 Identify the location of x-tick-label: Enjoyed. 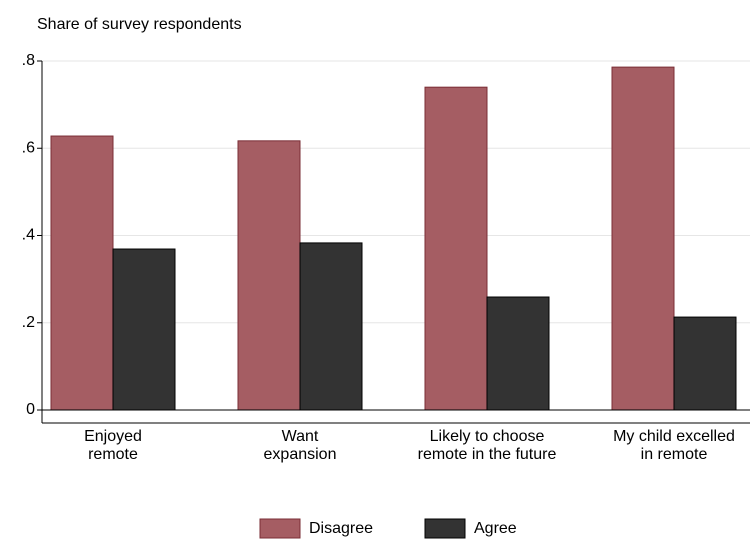
(113, 436).